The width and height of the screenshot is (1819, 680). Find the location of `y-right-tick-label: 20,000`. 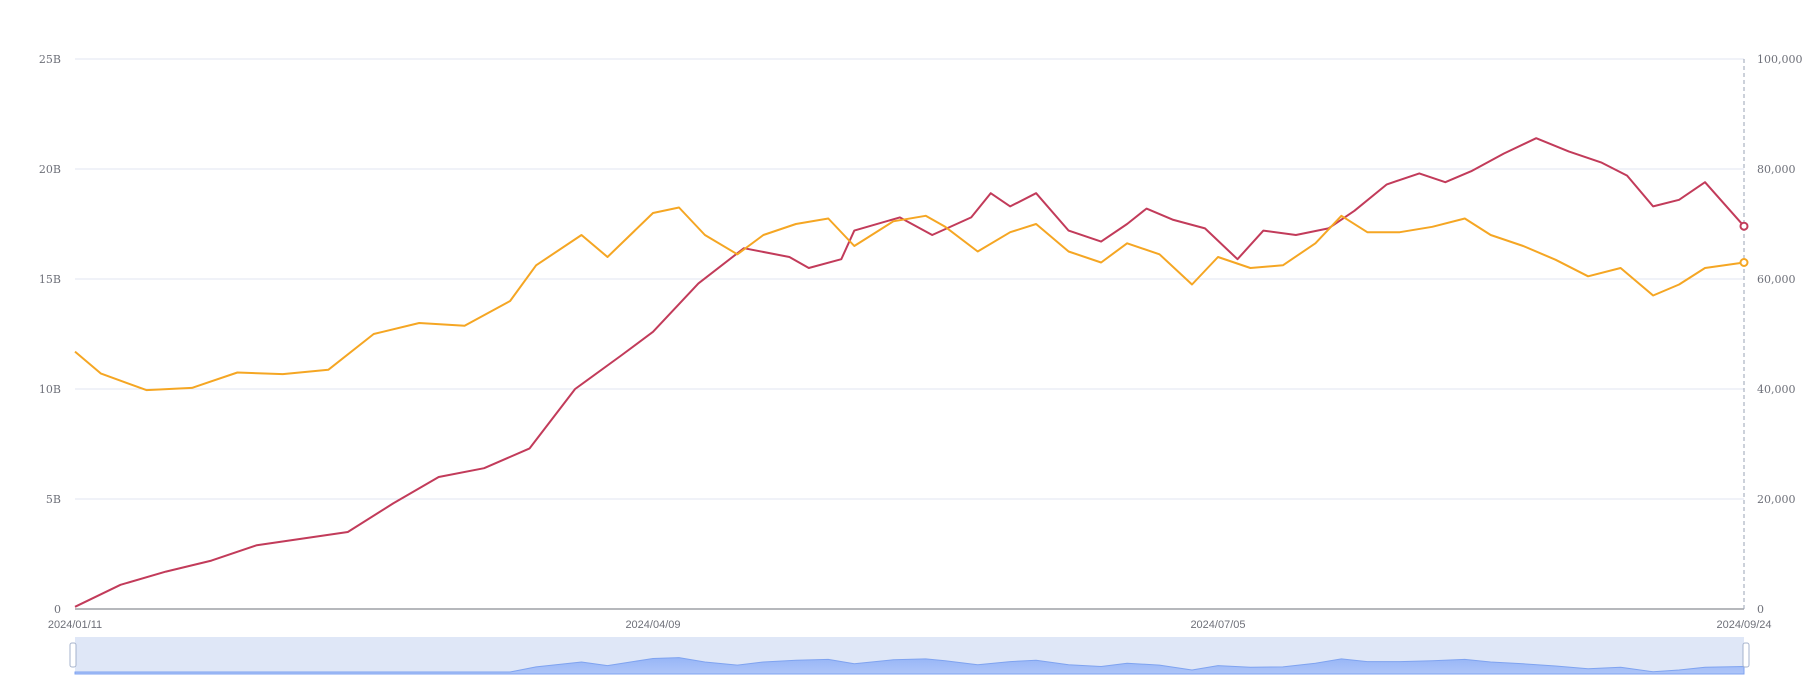

y-right-tick-label: 20,000 is located at coordinates (1776, 499).